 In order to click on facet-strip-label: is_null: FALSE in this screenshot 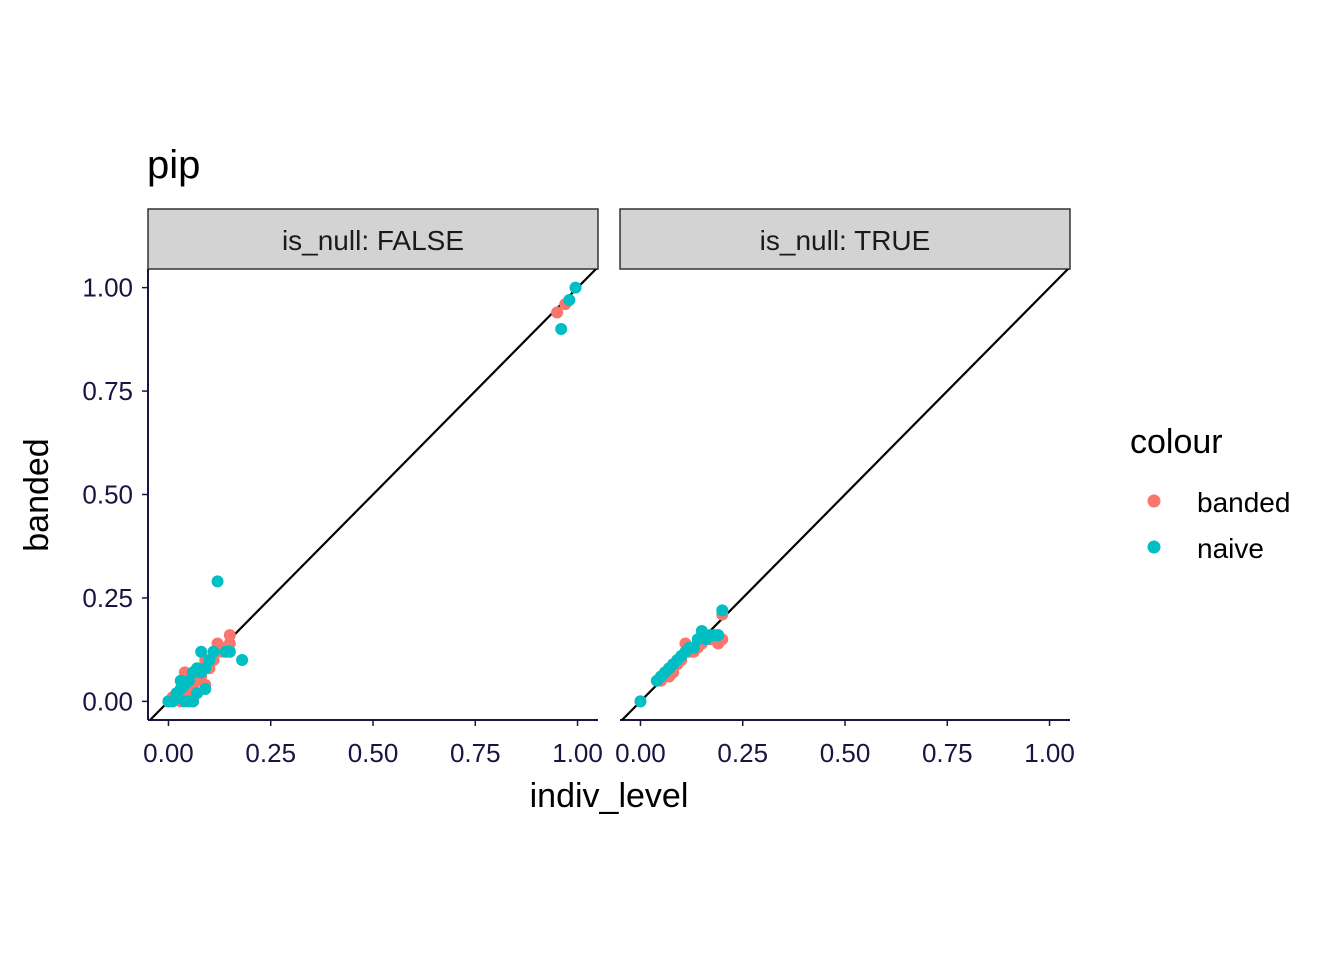, I will do `click(373, 240)`.